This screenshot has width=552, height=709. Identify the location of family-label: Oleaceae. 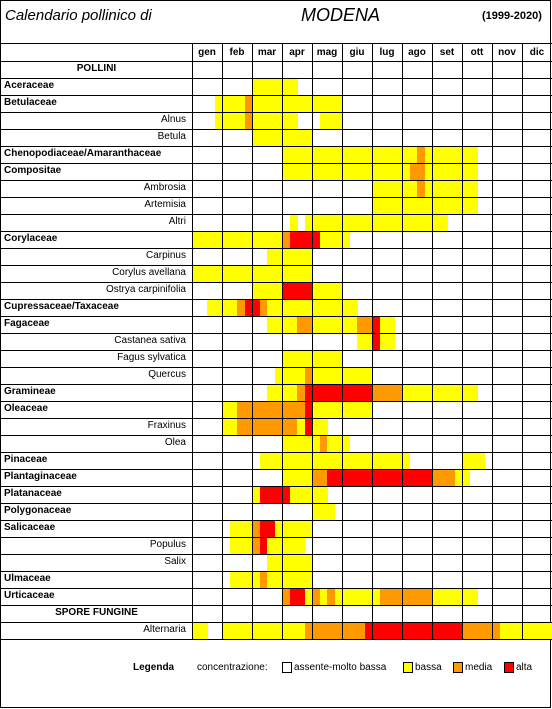
(26, 408).